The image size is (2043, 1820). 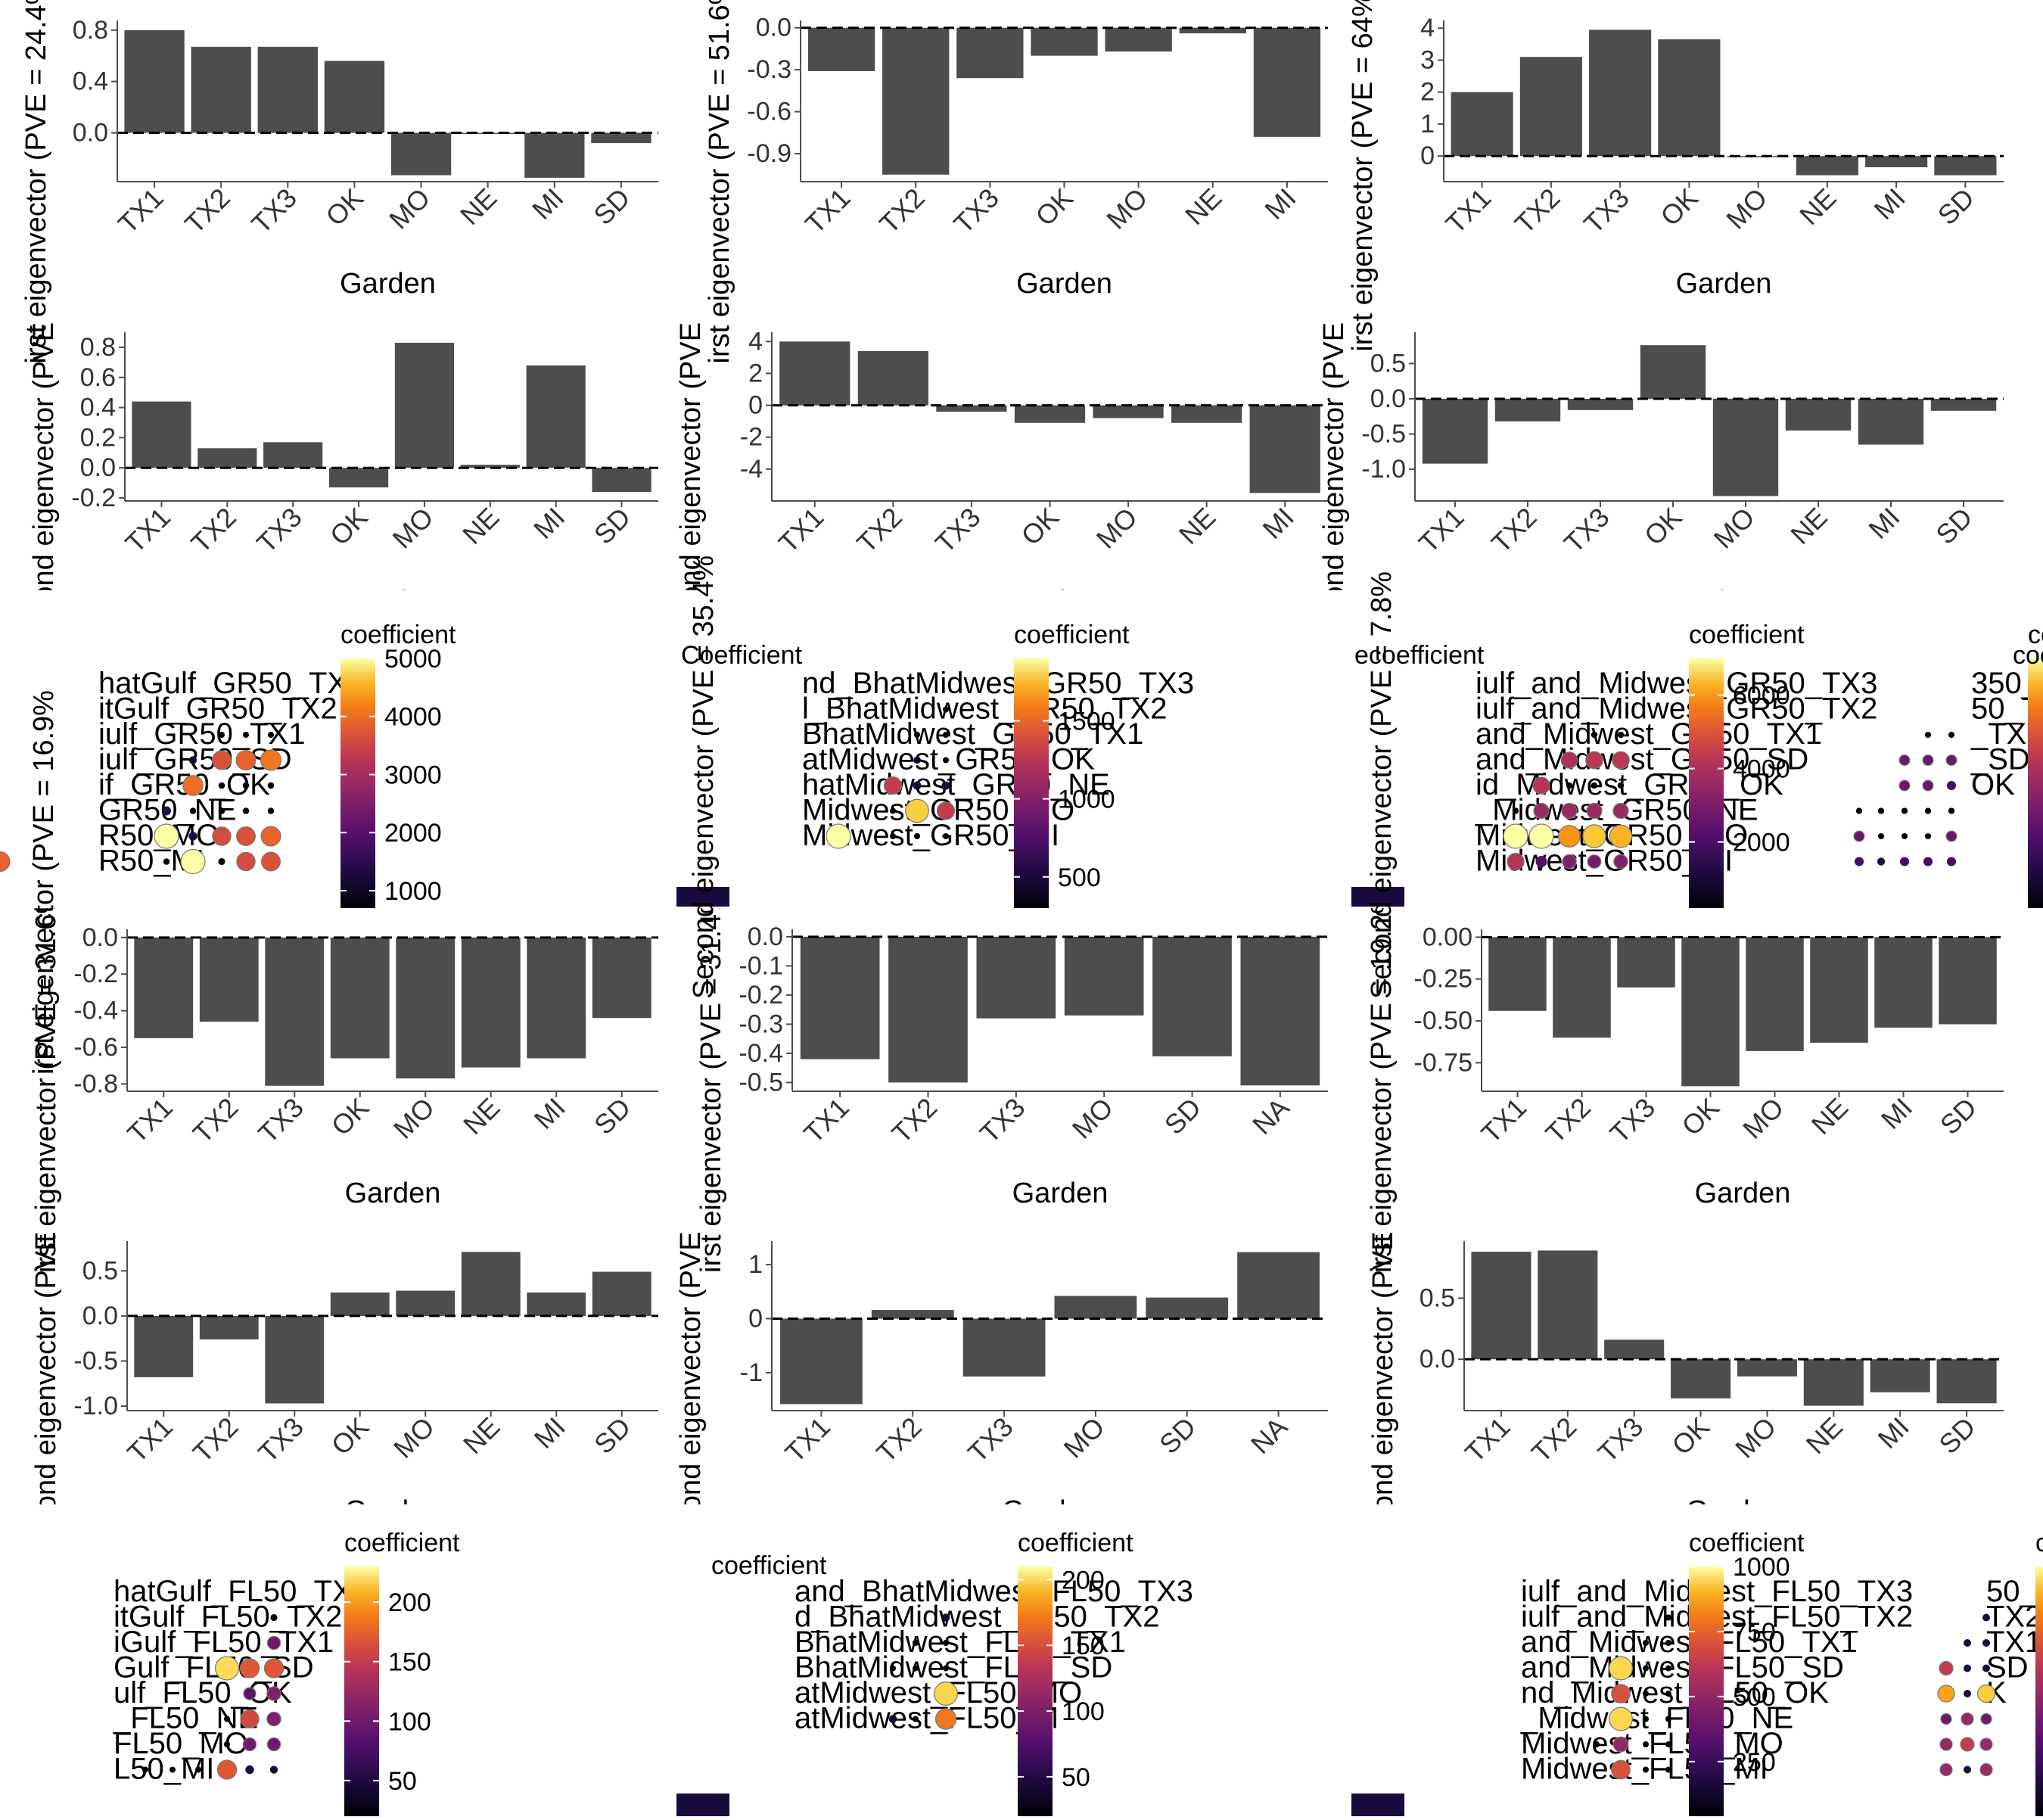 What do you see at coordinates (549, 1113) in the screenshot?
I see `x-tick-label: MI` at bounding box center [549, 1113].